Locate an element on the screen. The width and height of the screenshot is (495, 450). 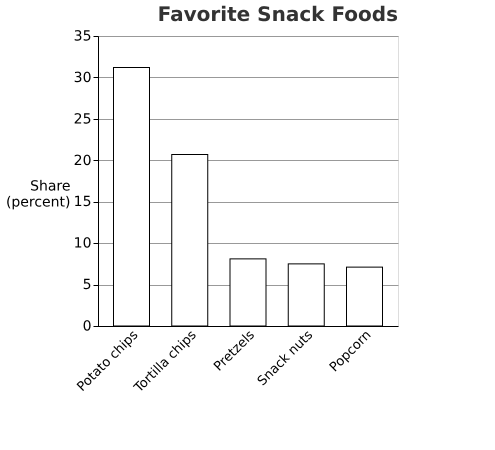
chart-title: Favorite Snack Foods is located at coordinates (278, 14).